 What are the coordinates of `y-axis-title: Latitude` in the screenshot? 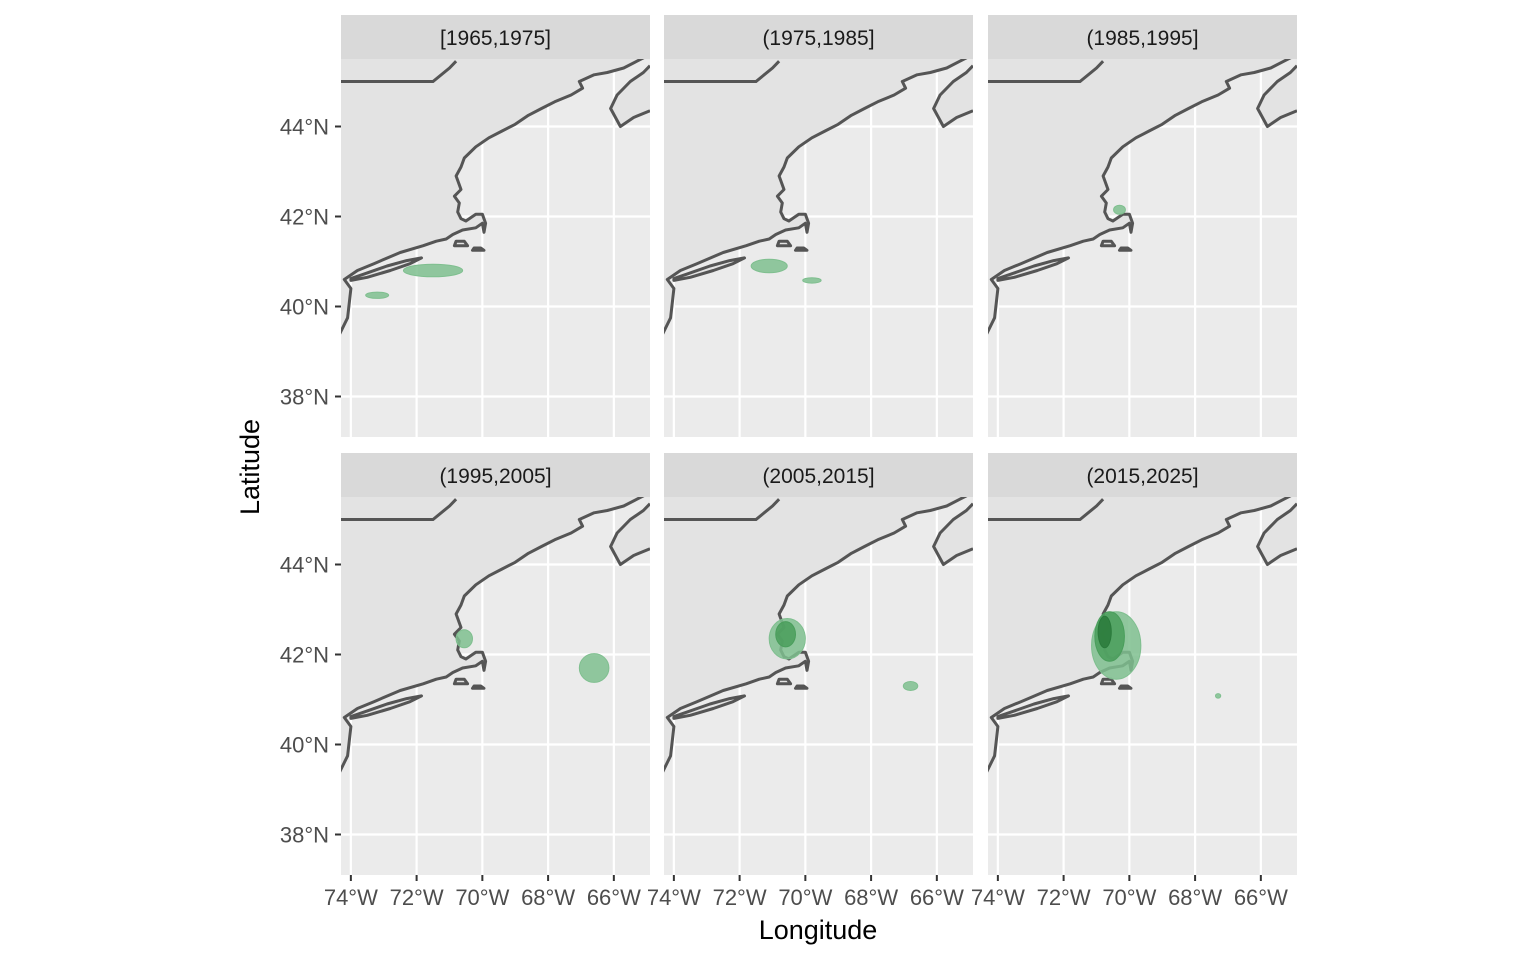 It's located at (250, 467).